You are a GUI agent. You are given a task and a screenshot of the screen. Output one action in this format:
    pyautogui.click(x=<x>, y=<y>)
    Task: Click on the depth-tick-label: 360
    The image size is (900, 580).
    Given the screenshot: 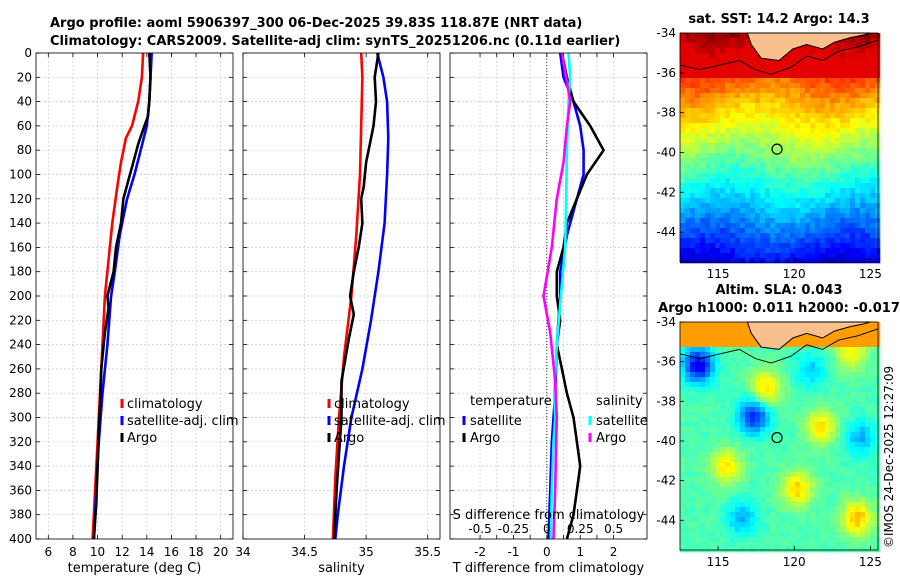 What is the action you would take?
    pyautogui.click(x=20, y=490)
    